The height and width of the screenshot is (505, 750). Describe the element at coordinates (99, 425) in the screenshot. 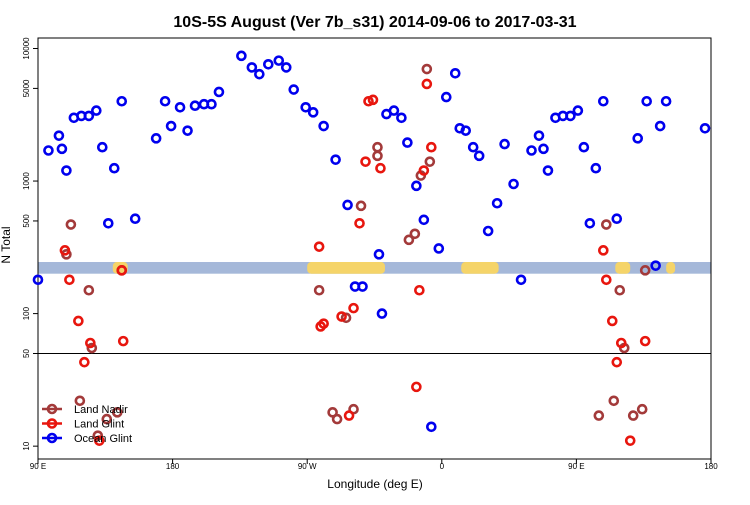

I see `legend-label-land-glint: Land Glint` at that location.